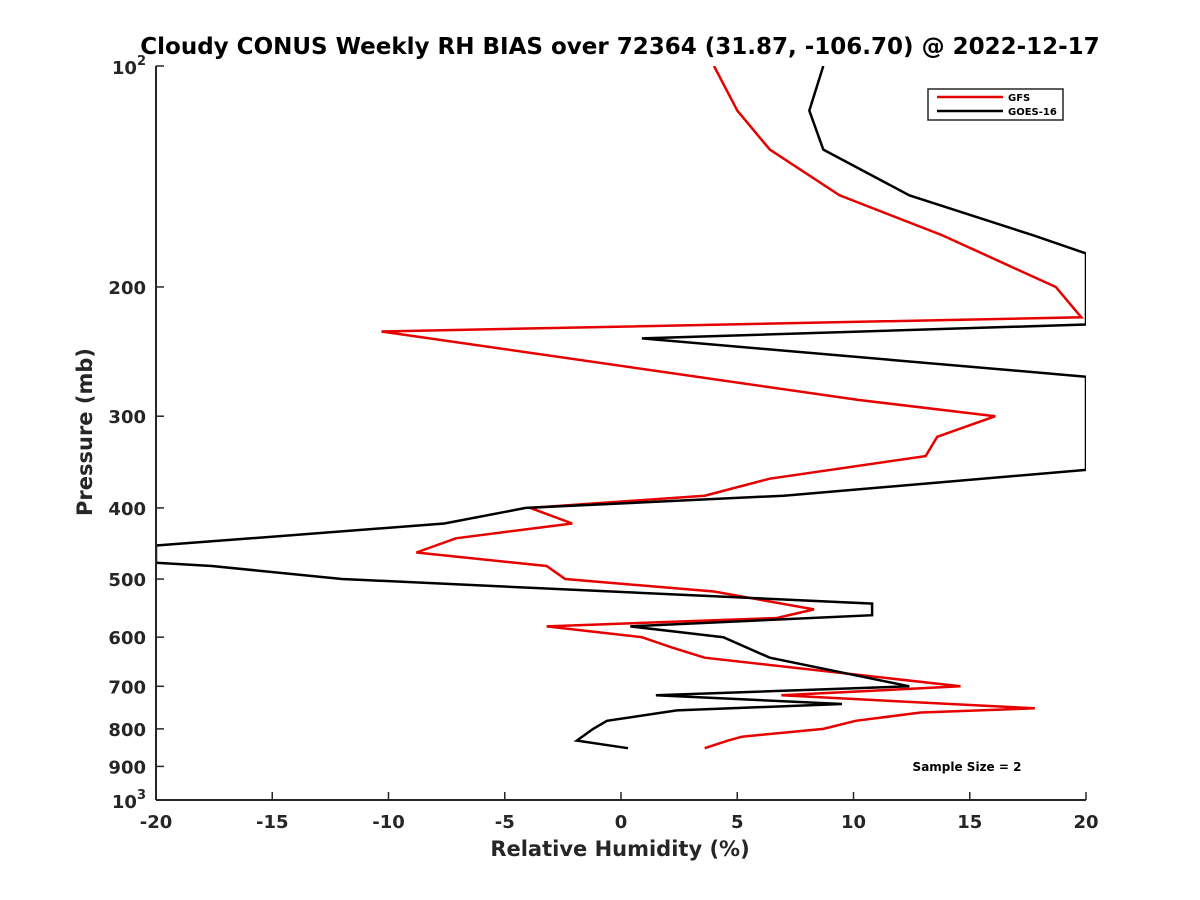  I want to click on y-tick-label: 300, so click(127, 417).